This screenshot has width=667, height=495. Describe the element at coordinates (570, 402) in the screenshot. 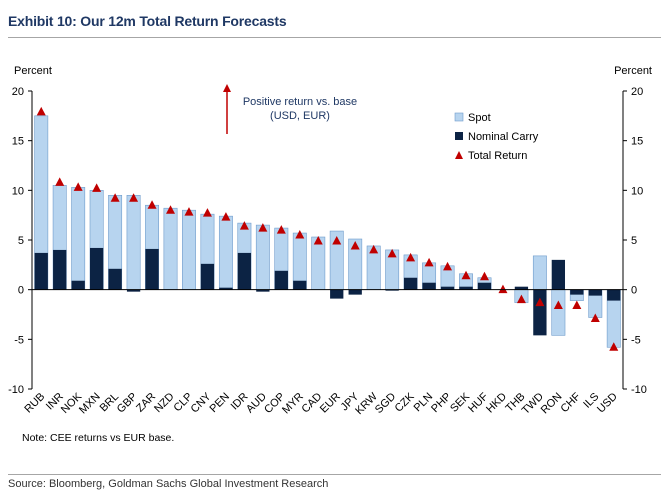

I see `x-tick-label: CHF` at that location.